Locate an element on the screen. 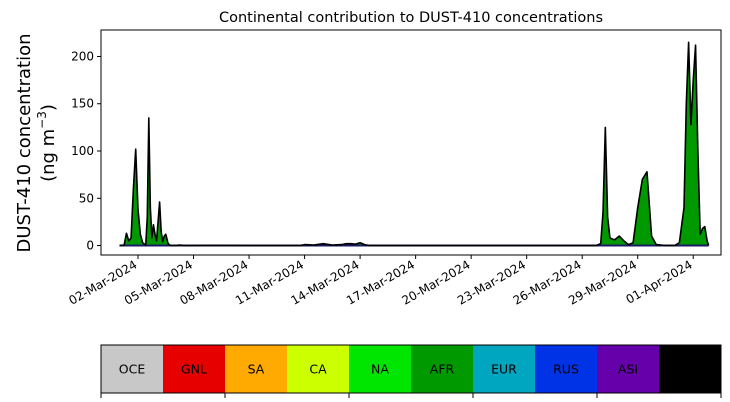  legend-swatch-eur is located at coordinates (504, 369).